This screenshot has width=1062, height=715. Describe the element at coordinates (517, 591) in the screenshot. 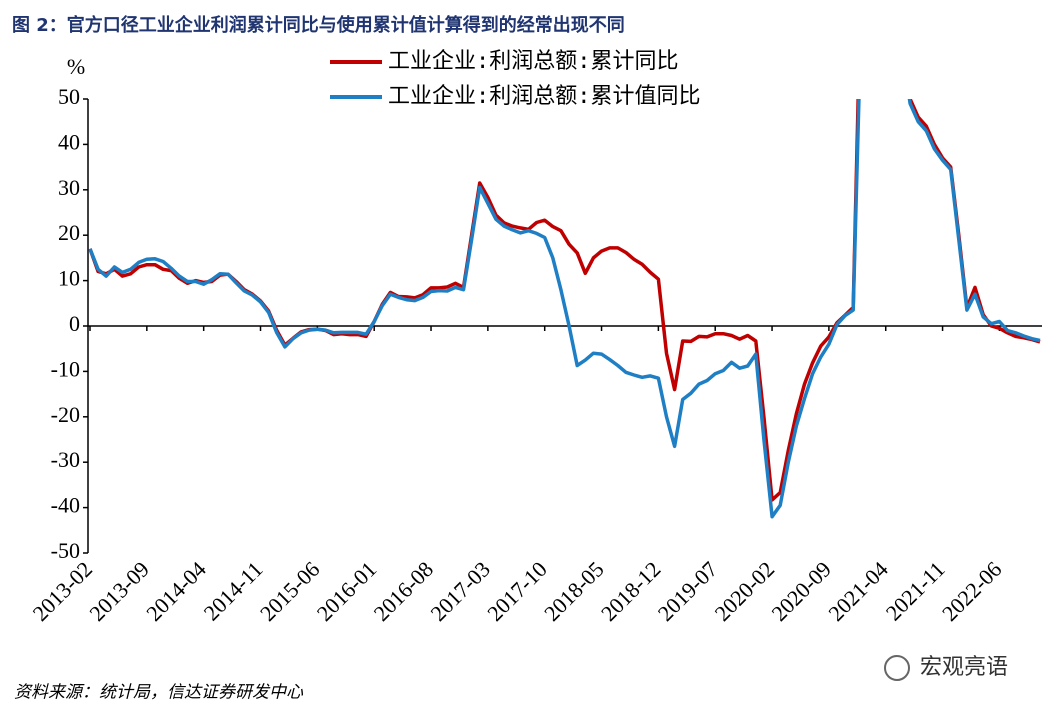

I see `x-tick-label: 2017-10` at that location.